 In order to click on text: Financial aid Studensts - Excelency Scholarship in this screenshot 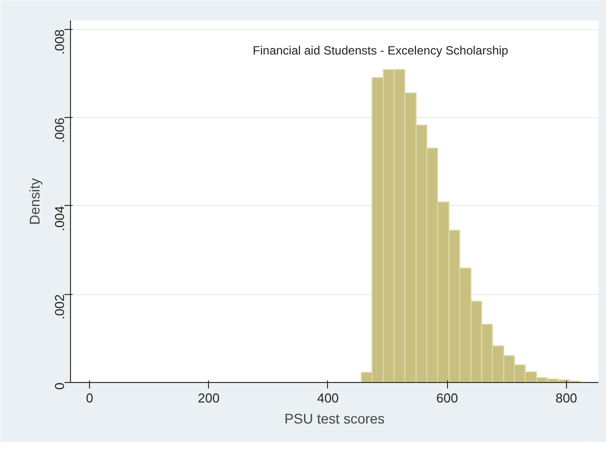, I will do `click(380, 51)`.